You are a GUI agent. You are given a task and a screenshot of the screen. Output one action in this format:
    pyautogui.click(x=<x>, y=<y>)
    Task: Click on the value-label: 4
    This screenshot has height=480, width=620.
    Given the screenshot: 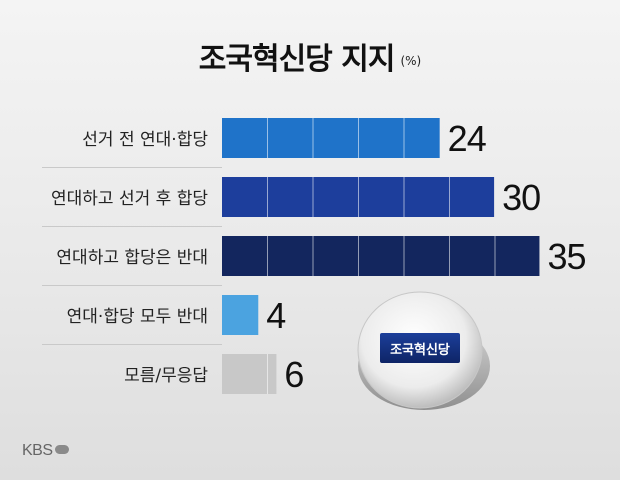 What is the action you would take?
    pyautogui.click(x=275, y=315)
    